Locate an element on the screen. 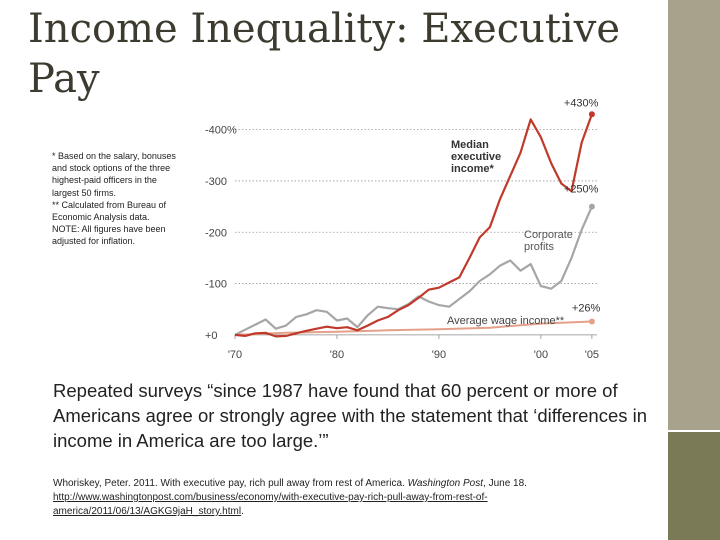 This screenshot has width=720, height=540. citation-date: , June 18. is located at coordinates (505, 483).